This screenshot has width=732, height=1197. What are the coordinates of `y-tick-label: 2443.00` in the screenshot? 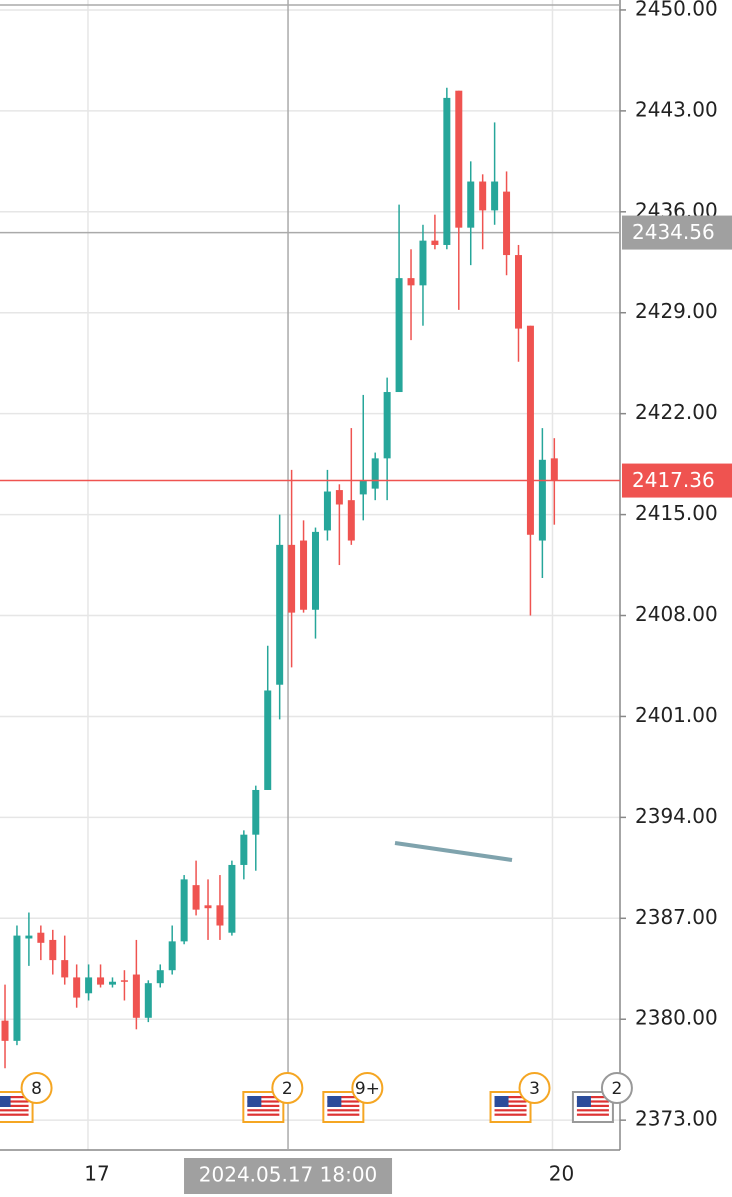 It's located at (676, 109).